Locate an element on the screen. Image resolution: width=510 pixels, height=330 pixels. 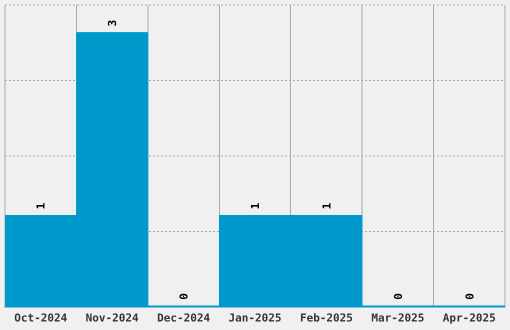
x-tick-label: Feb-2025 is located at coordinates (326, 317).